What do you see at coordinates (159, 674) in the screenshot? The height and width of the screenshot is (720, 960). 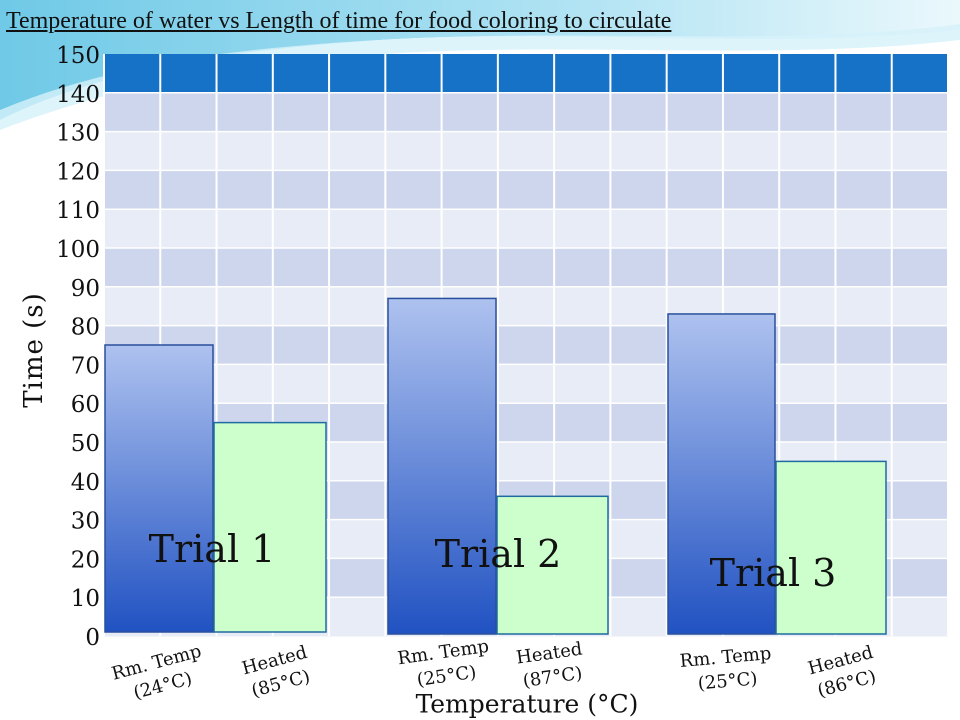 I see `x-tick-label: Rm. Temp(24°C)` at bounding box center [159, 674].